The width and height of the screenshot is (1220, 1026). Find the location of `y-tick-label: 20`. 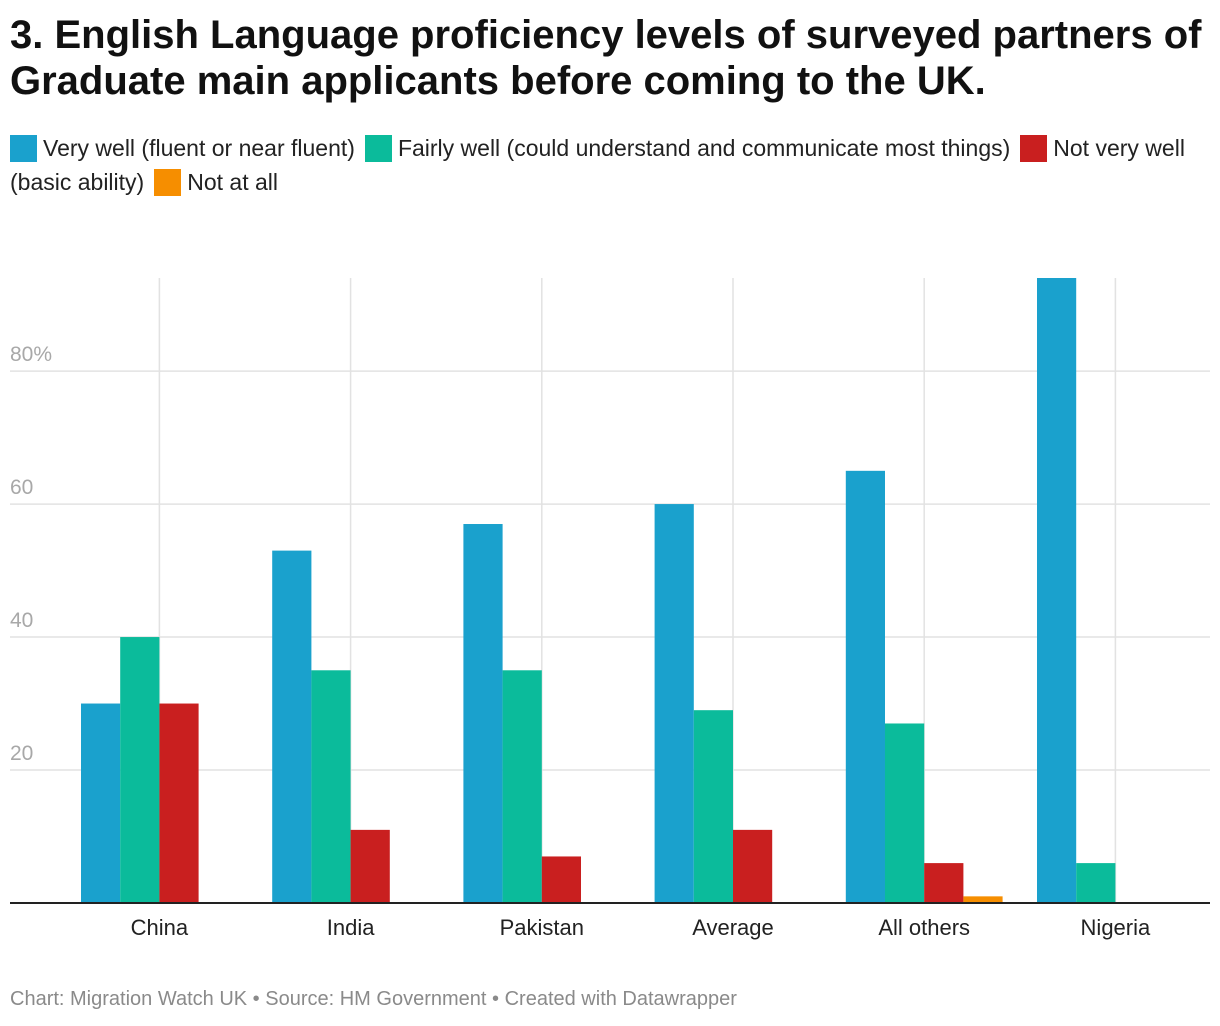

y-tick-label: 20 is located at coordinates (21, 753).